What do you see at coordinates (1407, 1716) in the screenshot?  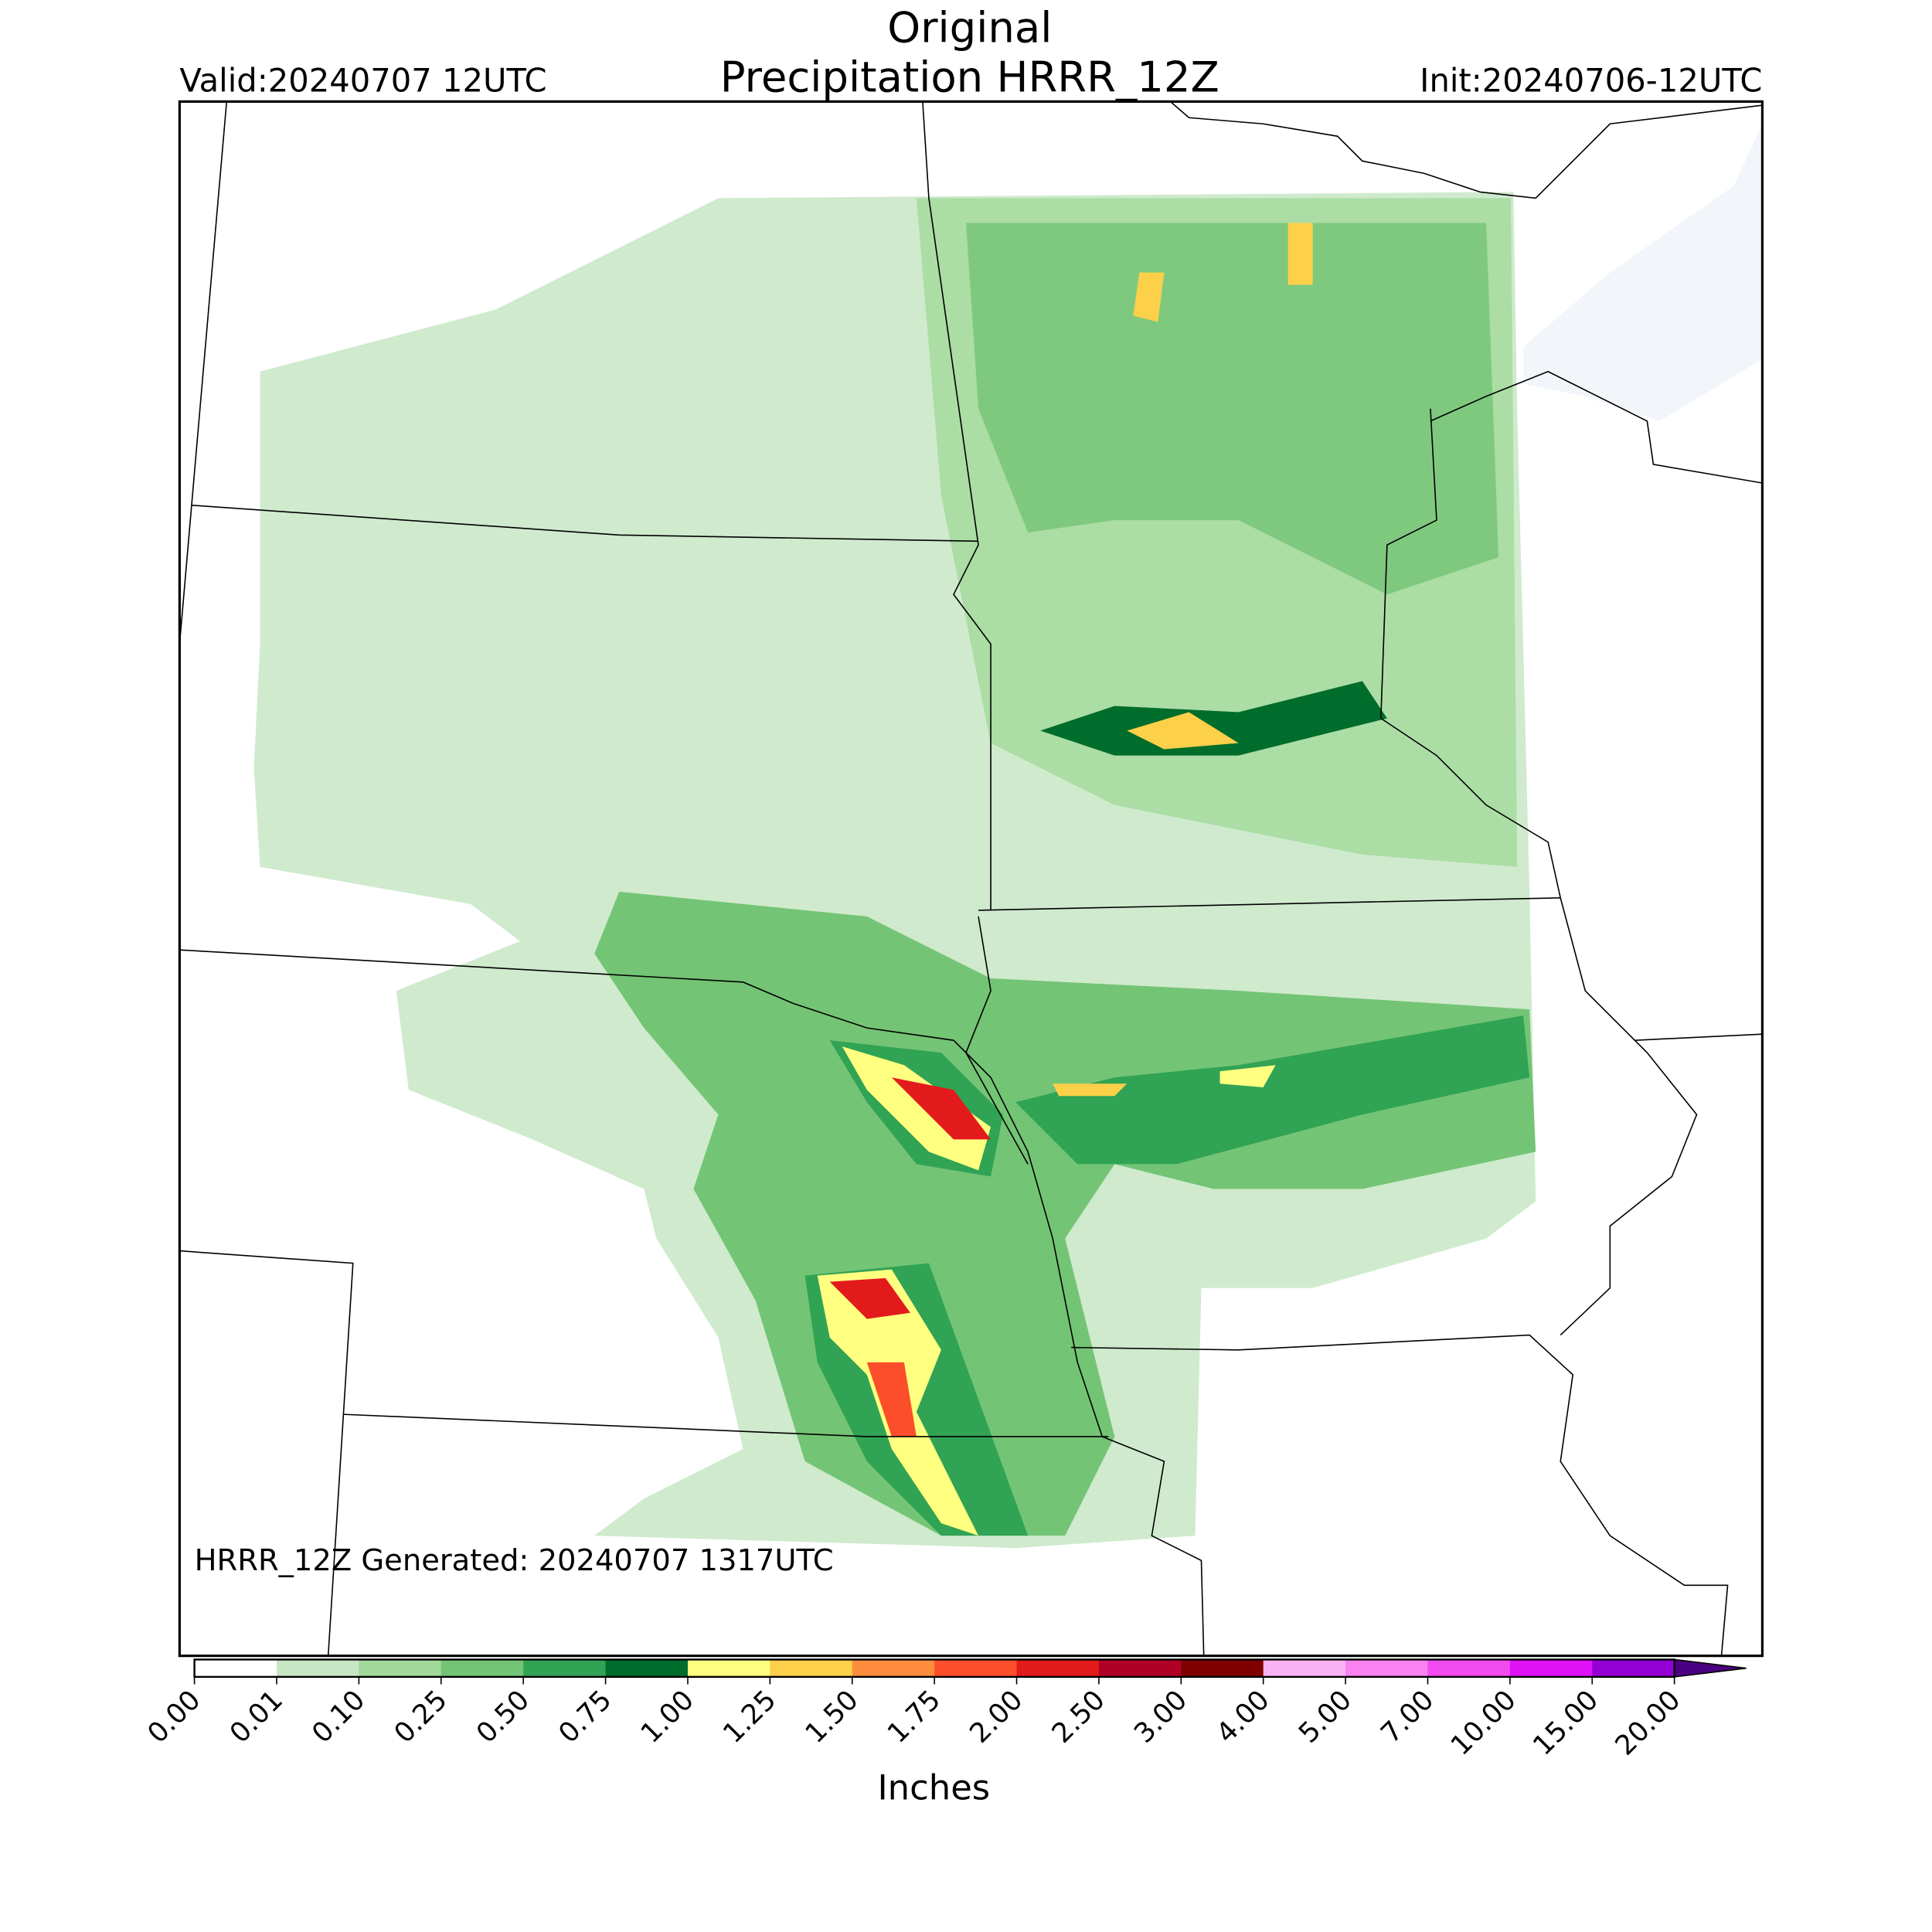 I see `tick-label: 7.00` at bounding box center [1407, 1716].